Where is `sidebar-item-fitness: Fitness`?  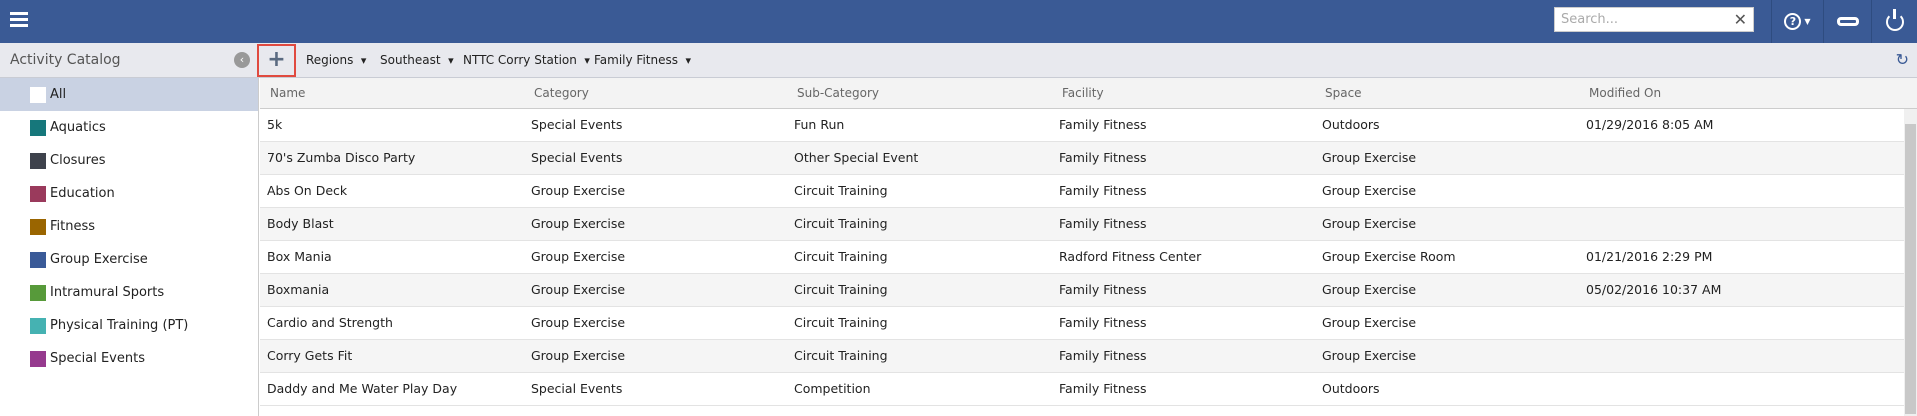
sidebar-item-fitness: Fitness is located at coordinates (129, 226).